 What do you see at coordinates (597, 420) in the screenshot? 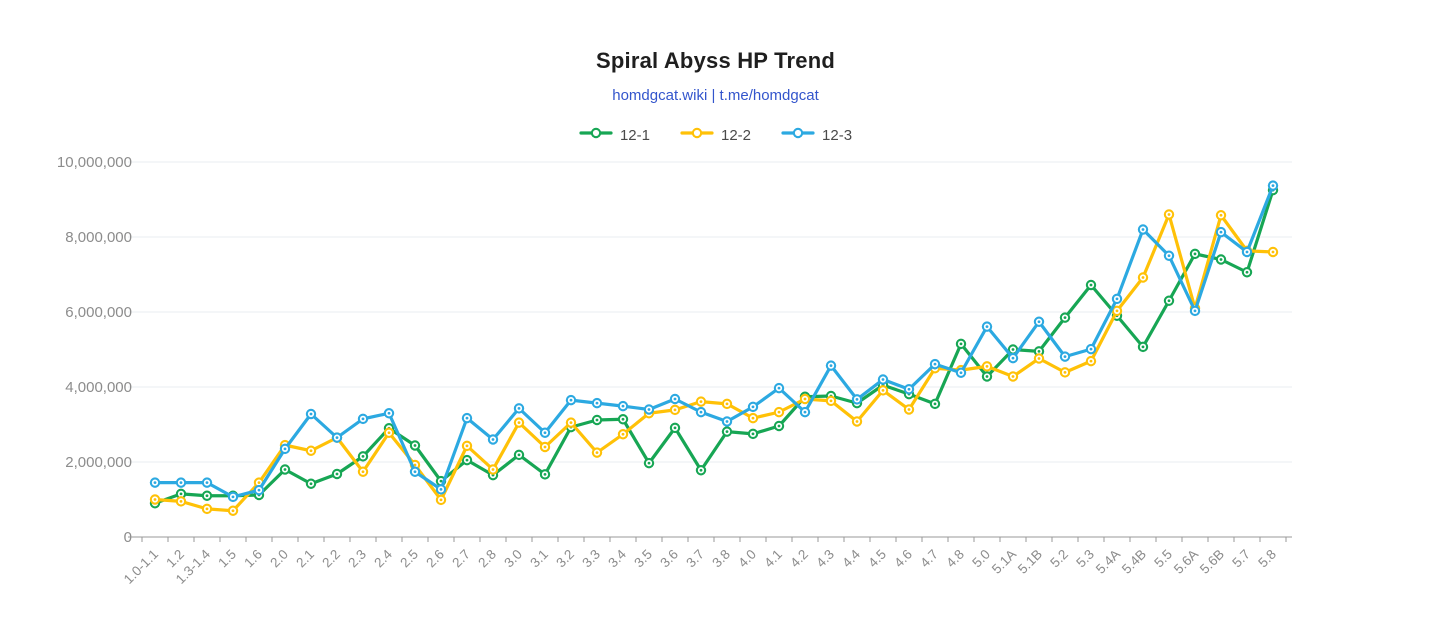
I see `data-point-12-1-3.3` at bounding box center [597, 420].